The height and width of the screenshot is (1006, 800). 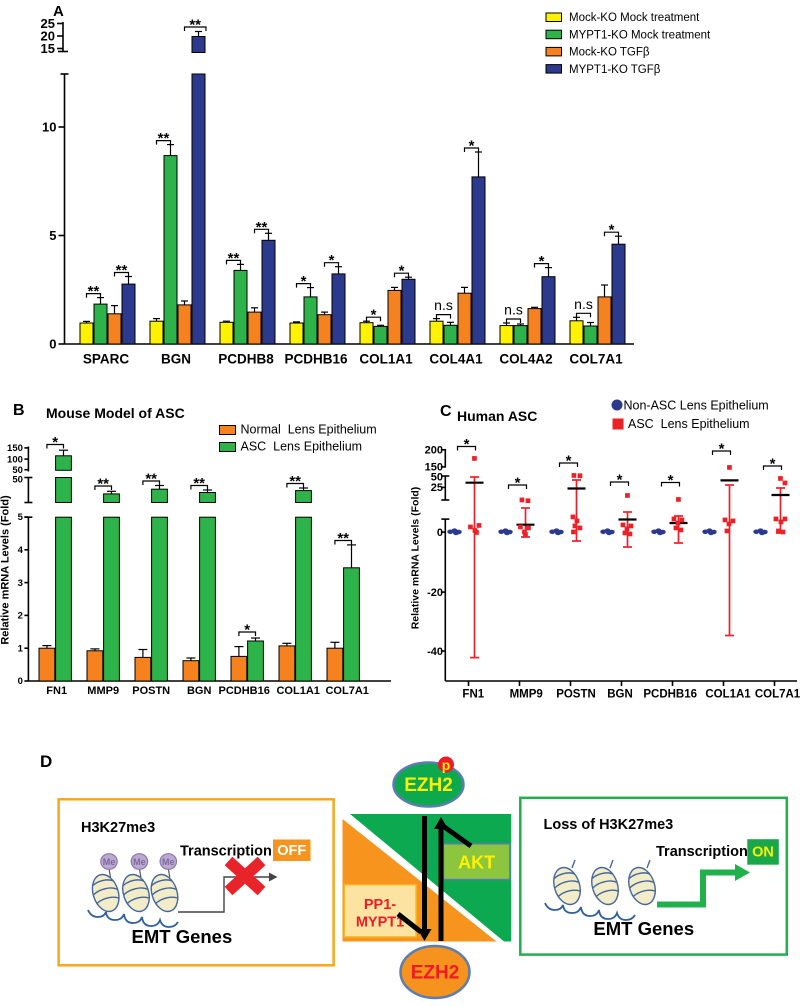 What do you see at coordinates (456, 359) in the screenshot?
I see `svg-text: COL4A1` at bounding box center [456, 359].